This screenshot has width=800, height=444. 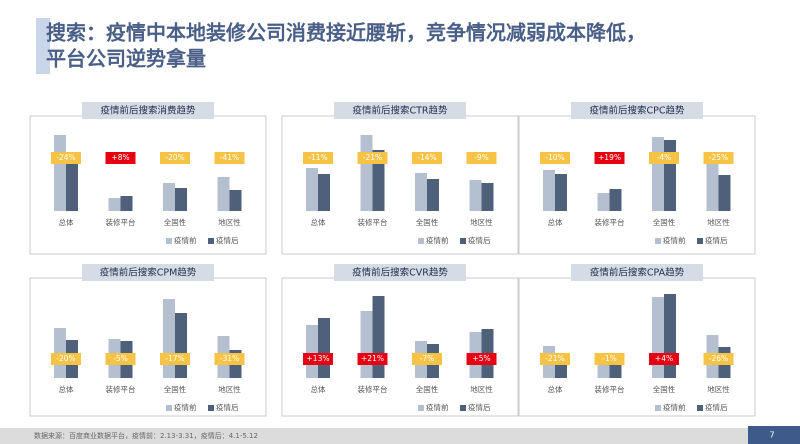 I want to click on change-label: -5%, so click(x=120, y=358).